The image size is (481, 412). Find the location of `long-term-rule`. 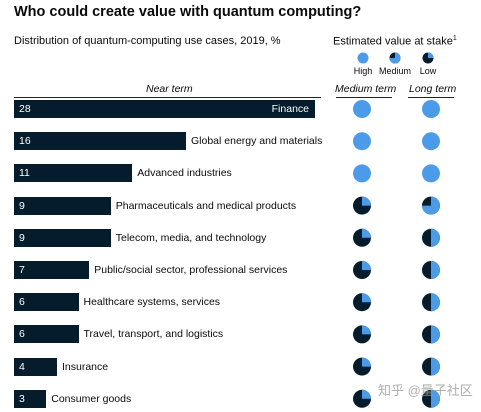

long-term-rule is located at coordinates (431, 97).